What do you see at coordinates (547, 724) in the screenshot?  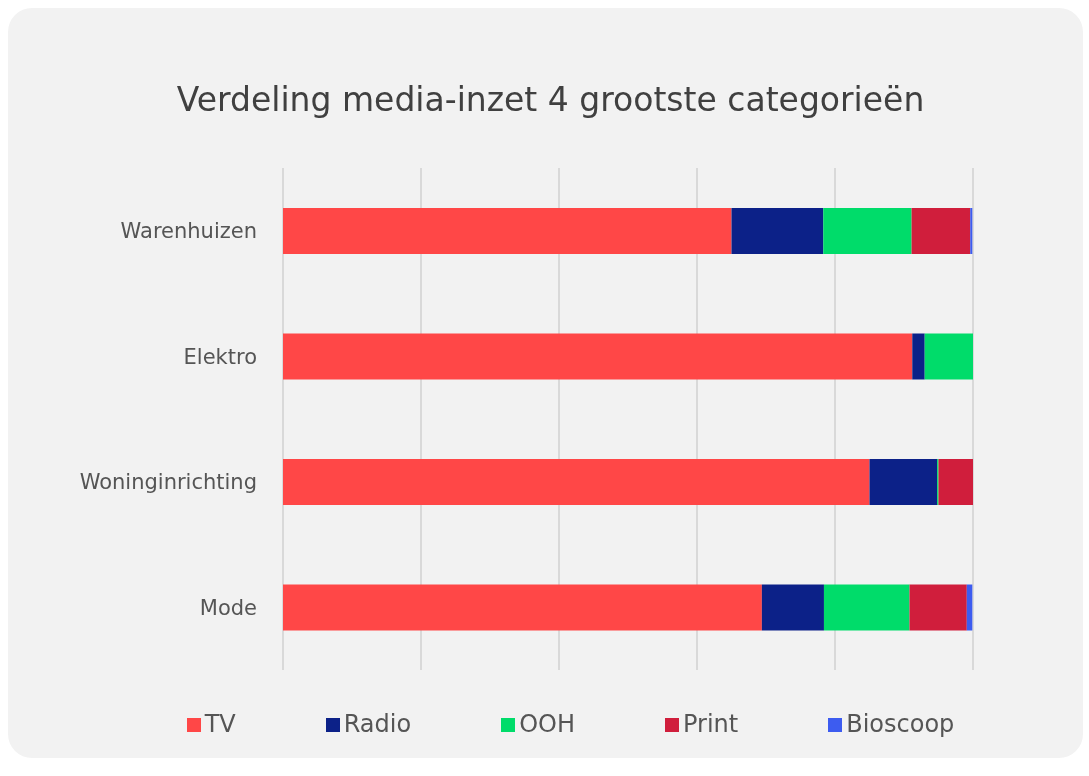 I see `legend-label: OOH` at bounding box center [547, 724].